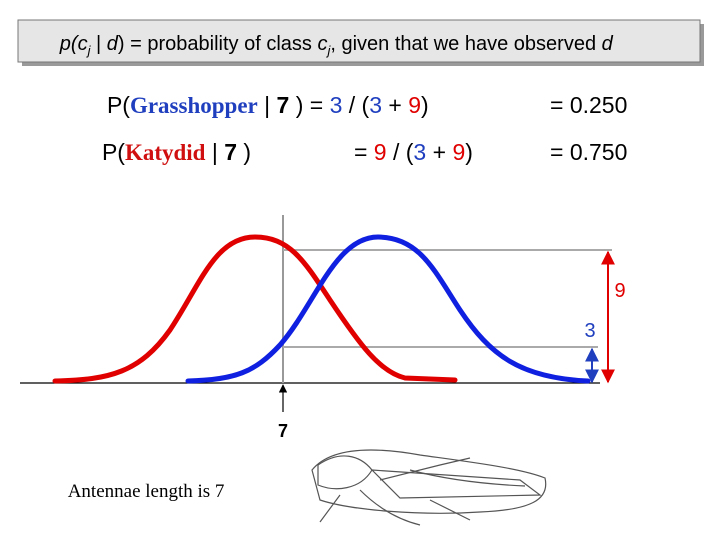 The height and width of the screenshot is (540, 720). I want to click on eq-part: =, so click(364, 152).